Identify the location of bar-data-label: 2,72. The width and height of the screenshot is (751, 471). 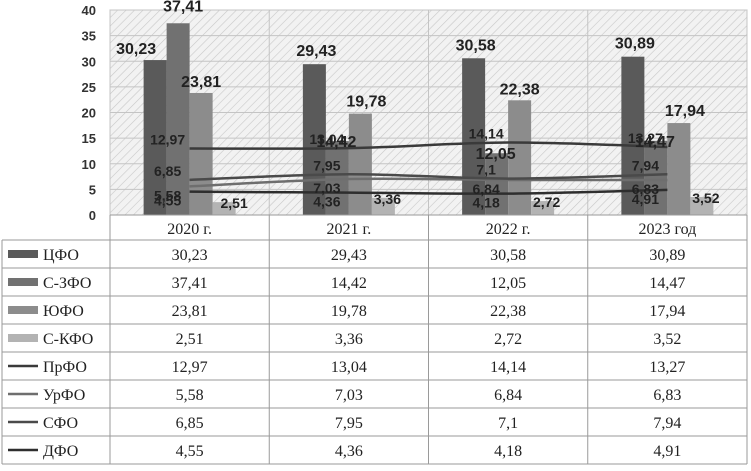
(546, 202).